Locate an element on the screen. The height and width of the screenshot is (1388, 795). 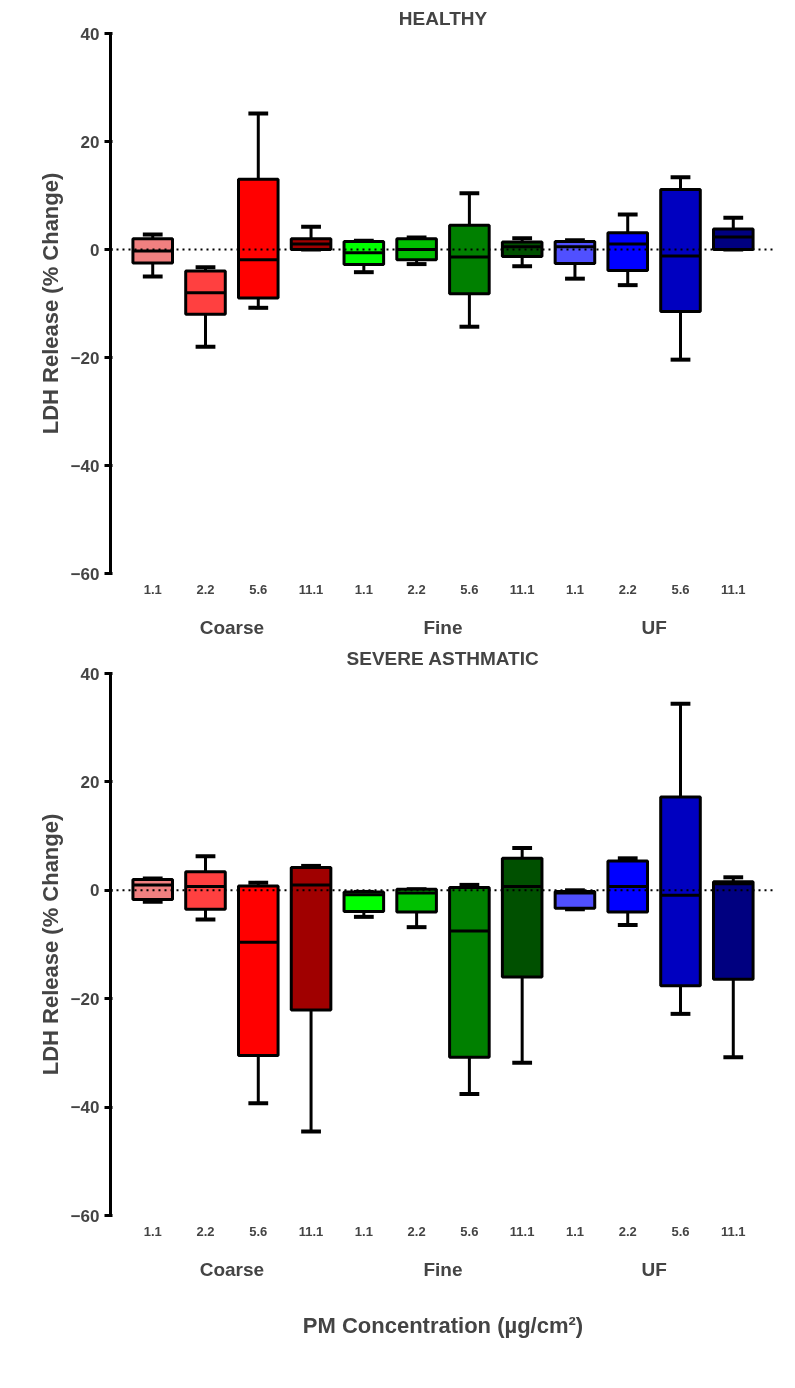
chart-title: HEALTHY is located at coordinates (443, 18).